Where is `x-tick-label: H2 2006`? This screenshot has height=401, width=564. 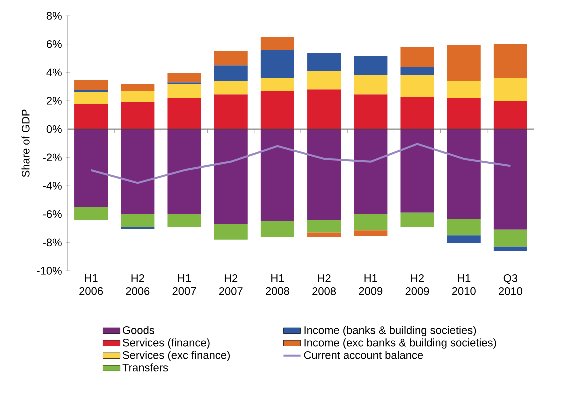
x-tick-label: H2 2006 is located at coordinates (138, 285).